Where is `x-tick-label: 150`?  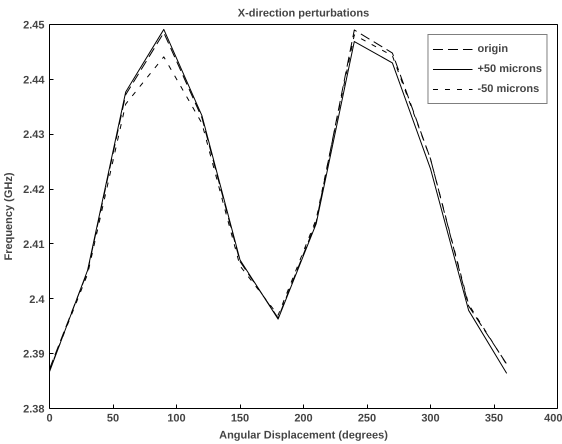 x-tick-label: 150 is located at coordinates (240, 418).